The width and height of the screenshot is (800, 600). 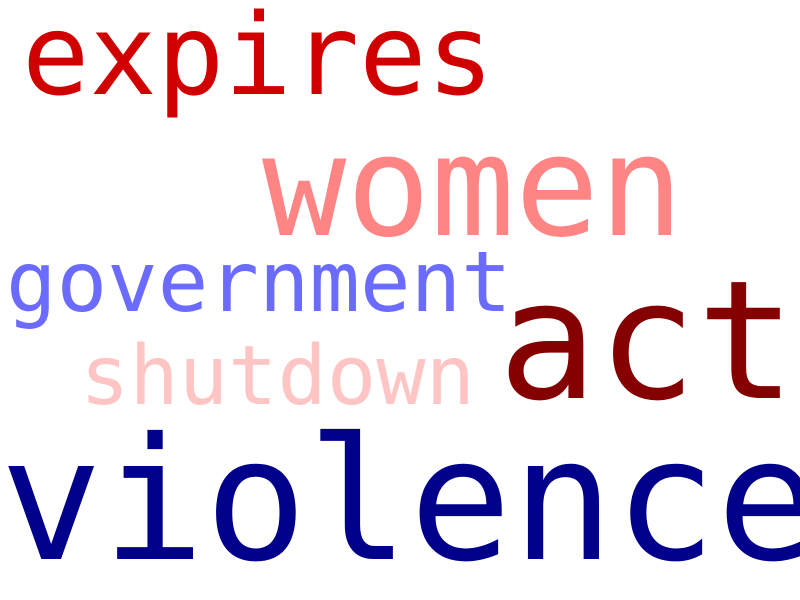 What do you see at coordinates (258, 60) in the screenshot?
I see `word-expires: expires` at bounding box center [258, 60].